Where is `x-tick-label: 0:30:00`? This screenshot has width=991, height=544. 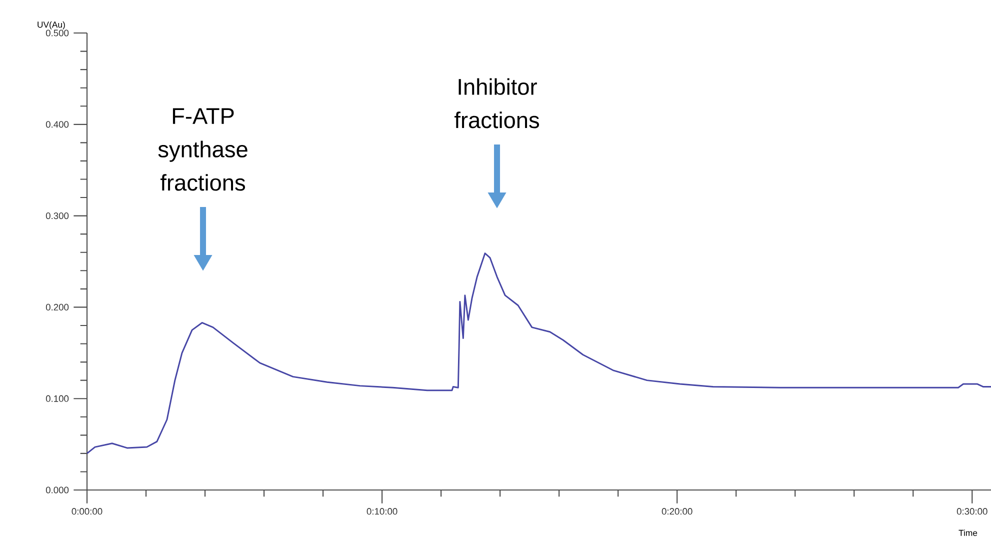
x-tick-label: 0:30:00 is located at coordinates (972, 511).